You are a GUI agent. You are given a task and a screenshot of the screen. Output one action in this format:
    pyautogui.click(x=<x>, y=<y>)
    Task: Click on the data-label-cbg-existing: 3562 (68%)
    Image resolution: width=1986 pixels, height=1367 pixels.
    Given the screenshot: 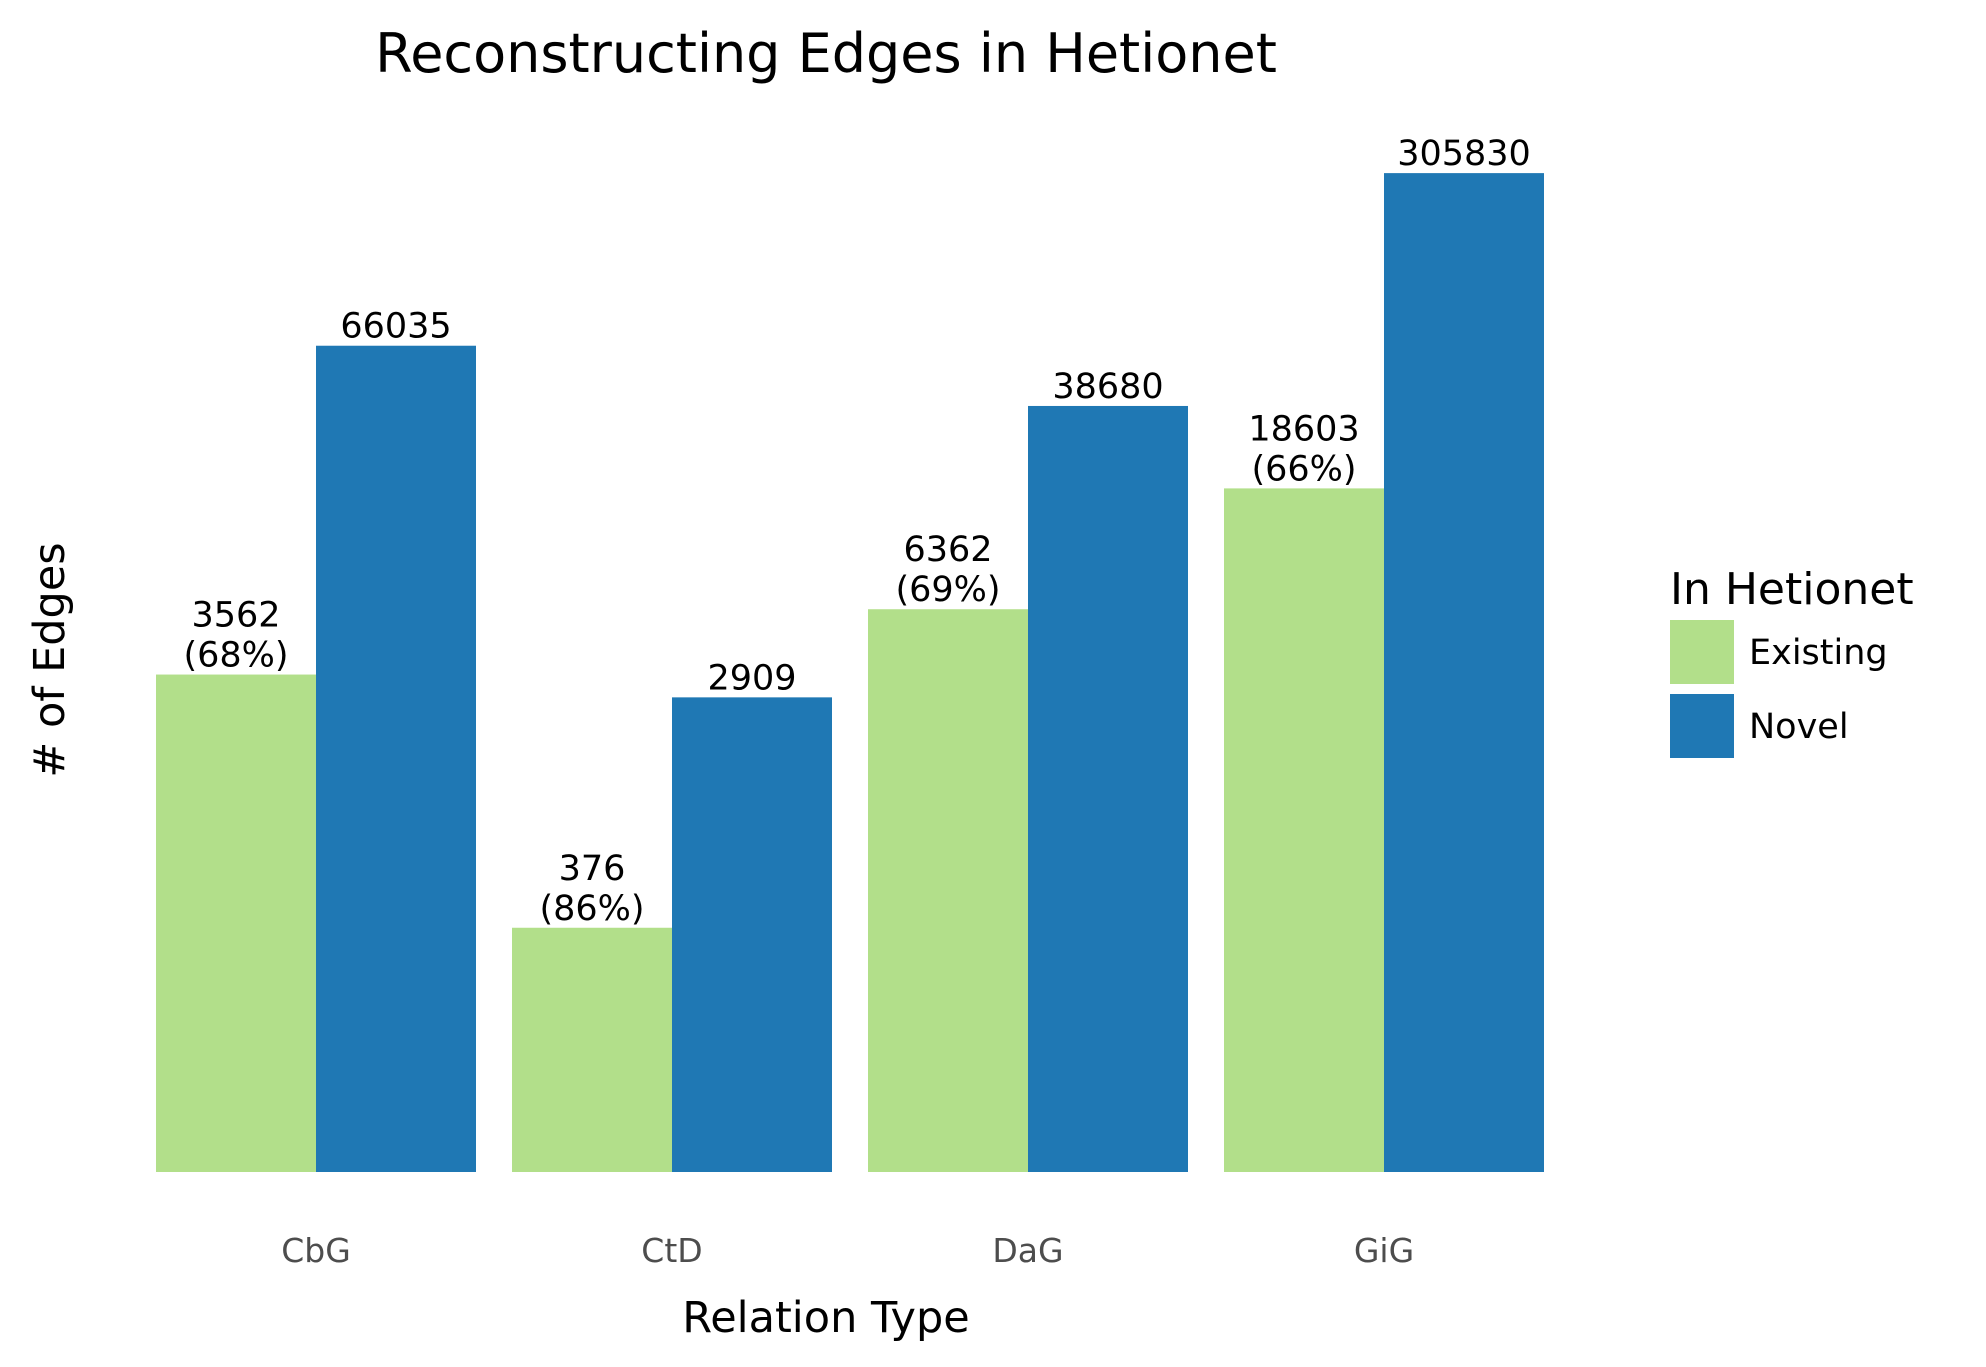 What is the action you would take?
    pyautogui.click(x=235, y=636)
    